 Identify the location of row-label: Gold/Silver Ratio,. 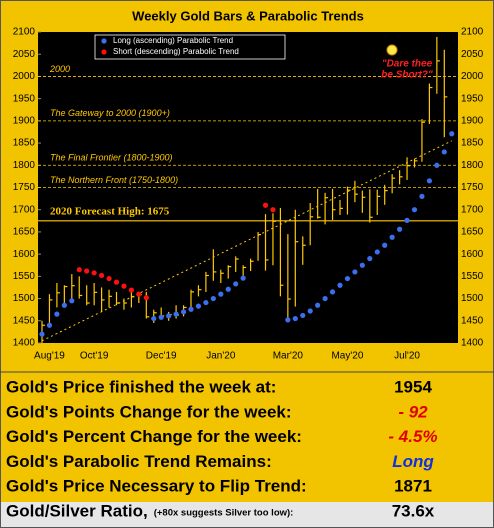
(77, 510).